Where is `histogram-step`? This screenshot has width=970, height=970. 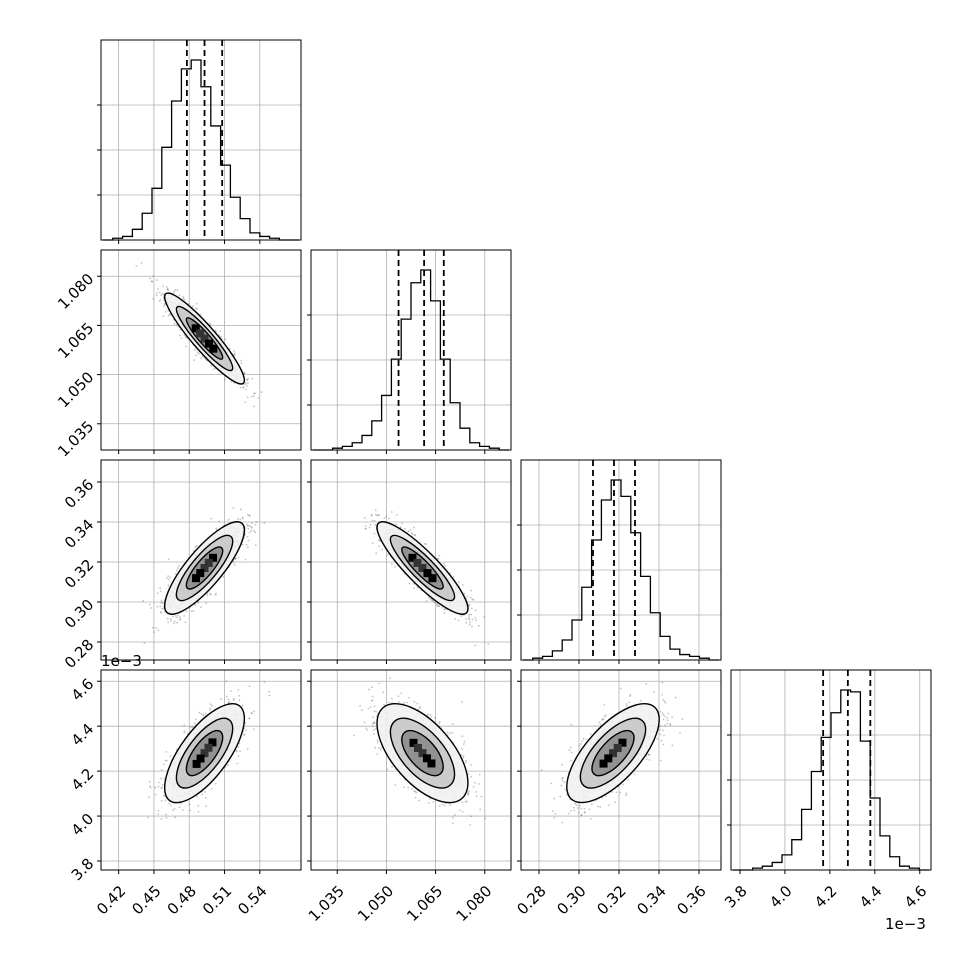 histogram-step is located at coordinates (411, 360).